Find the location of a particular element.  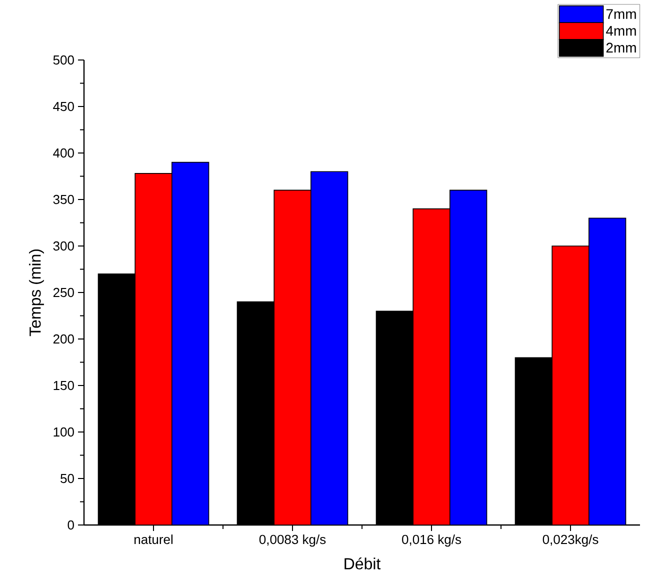

x-tick-label: 0,0083 kg/s is located at coordinates (292, 540).